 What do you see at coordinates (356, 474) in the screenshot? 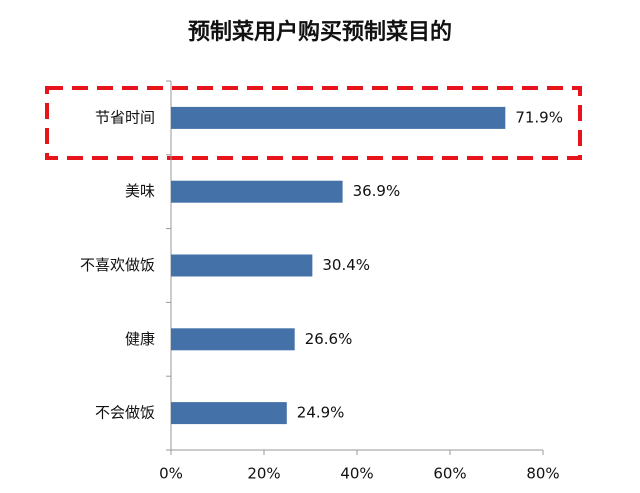
I see `x-tick-label: 40%` at bounding box center [356, 474].